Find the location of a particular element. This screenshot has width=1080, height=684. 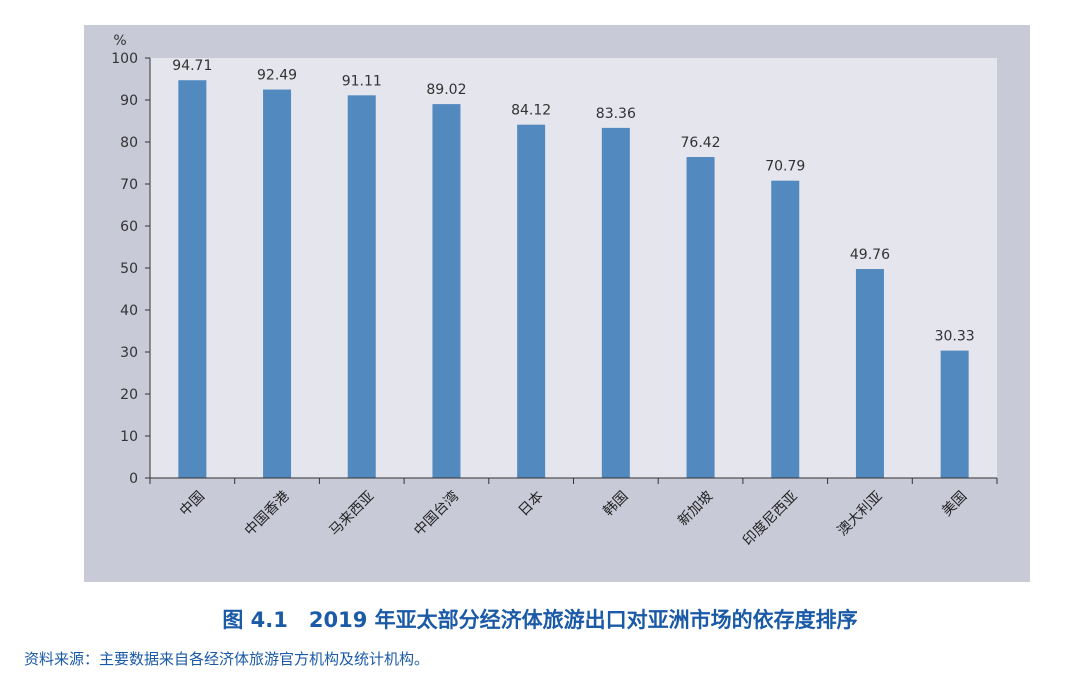

category-label: 中国 is located at coordinates (192, 503).